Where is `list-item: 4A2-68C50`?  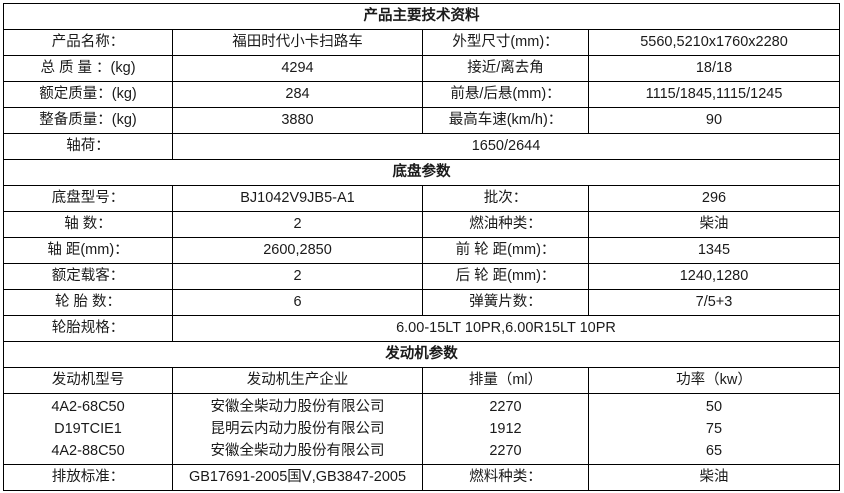
list-item: 4A2-68C50 is located at coordinates (88, 407).